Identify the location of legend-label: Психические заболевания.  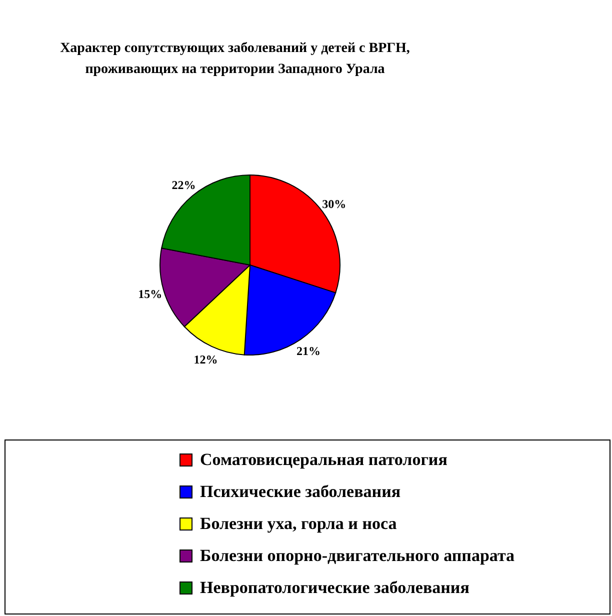
(300, 491).